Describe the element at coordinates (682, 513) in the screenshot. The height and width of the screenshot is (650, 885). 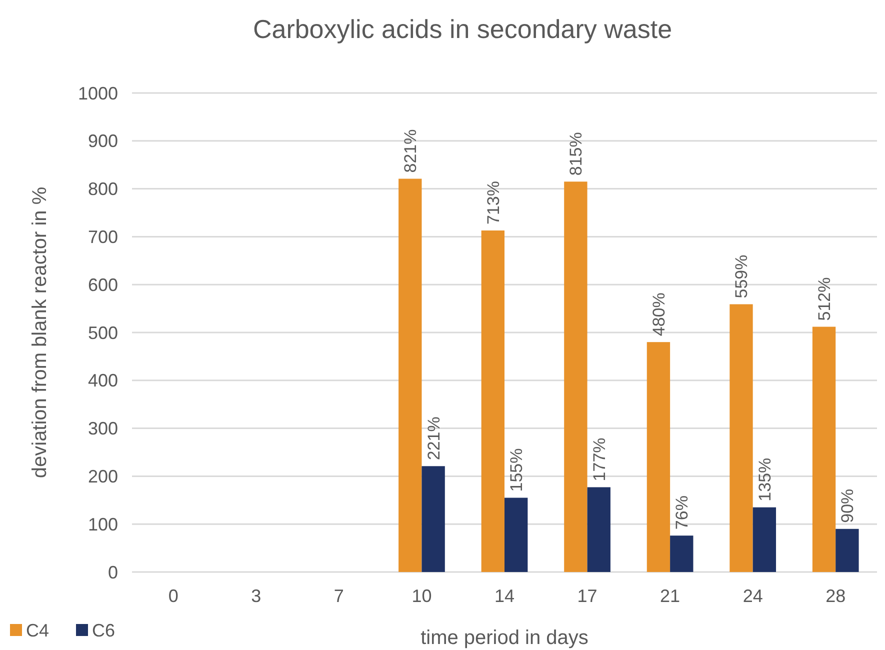
I see `data-label: 76%` at that location.